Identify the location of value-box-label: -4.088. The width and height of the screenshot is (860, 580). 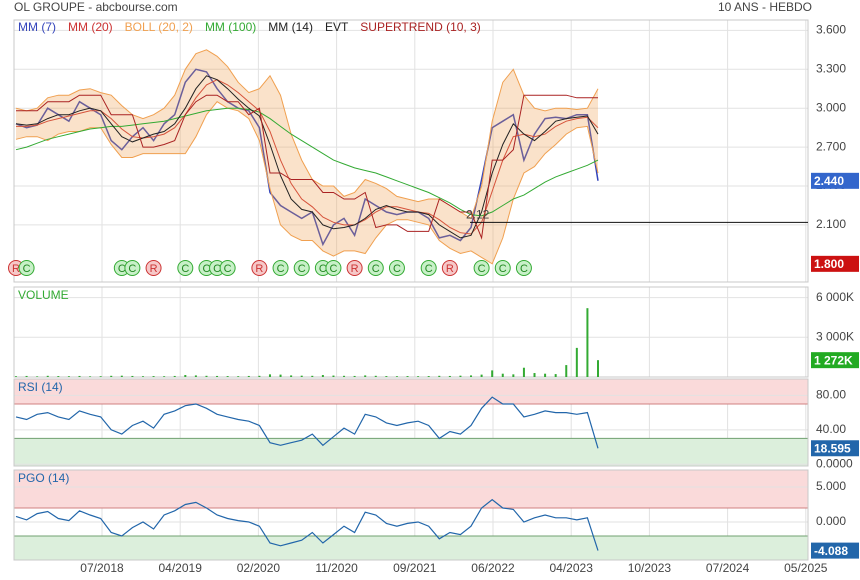
(831, 551).